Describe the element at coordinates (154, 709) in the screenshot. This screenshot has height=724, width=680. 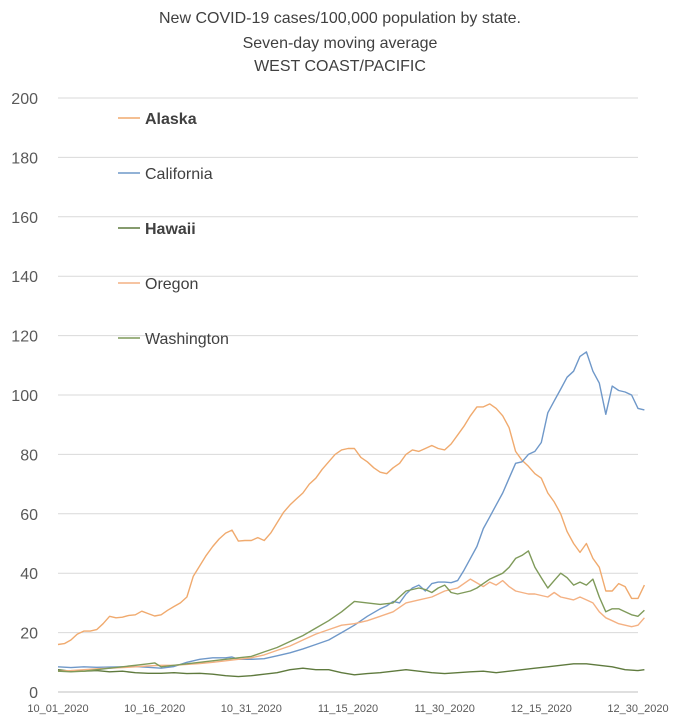
I see `x-tick-label: 10_16_2020` at that location.